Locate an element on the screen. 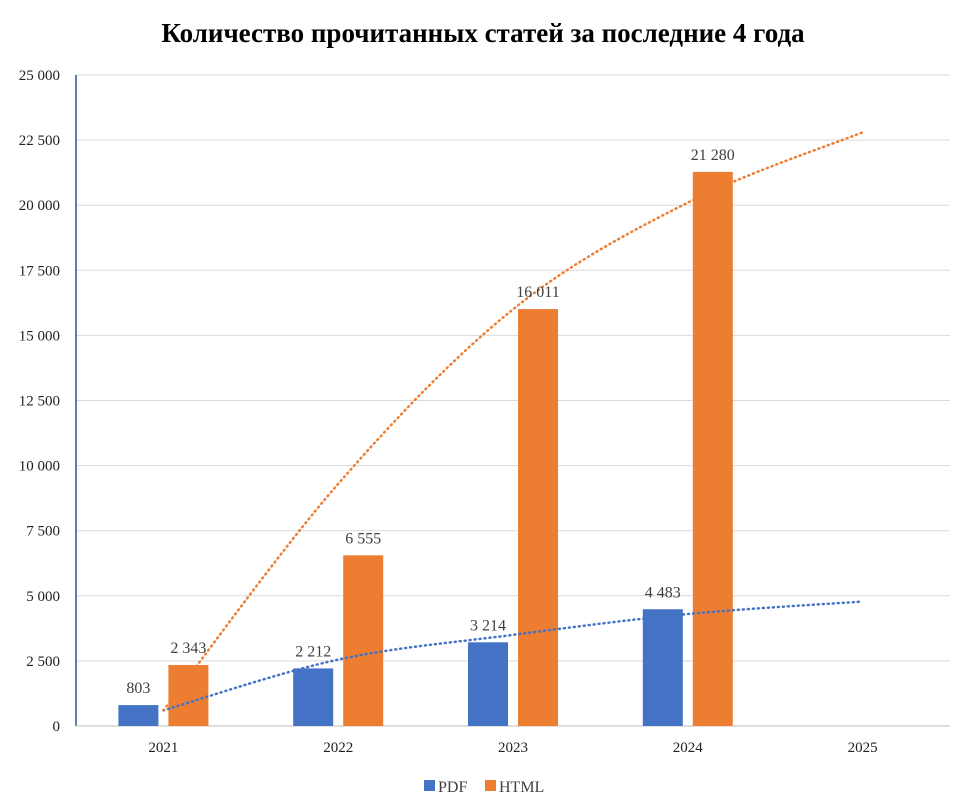  data-label: 16 011 is located at coordinates (537, 292).